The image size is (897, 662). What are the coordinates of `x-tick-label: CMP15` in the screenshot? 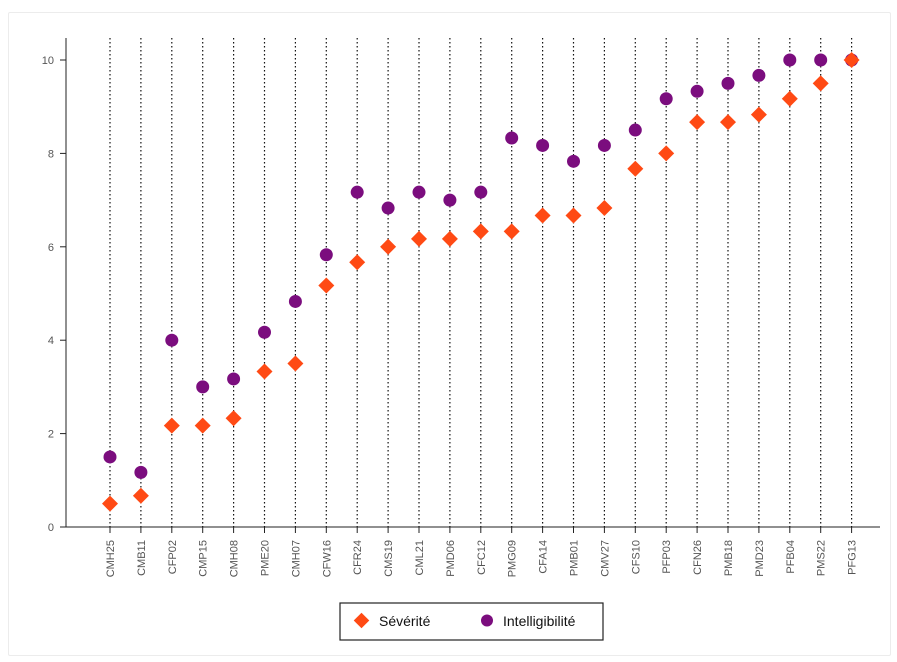 It's located at (204, 558).